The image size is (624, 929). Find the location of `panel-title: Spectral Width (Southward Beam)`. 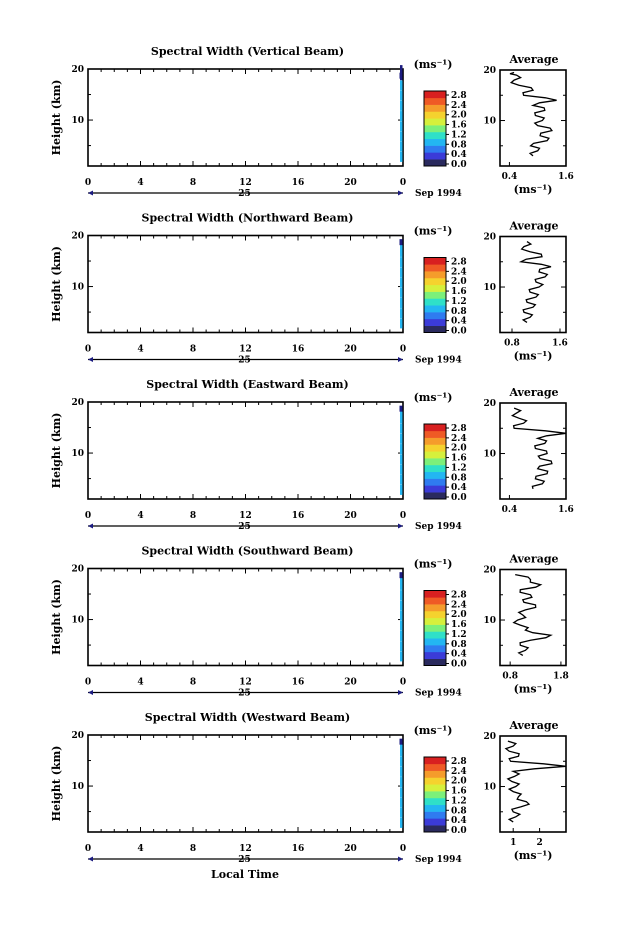

panel-title: Spectral Width (Southward Beam) is located at coordinates (247, 551).